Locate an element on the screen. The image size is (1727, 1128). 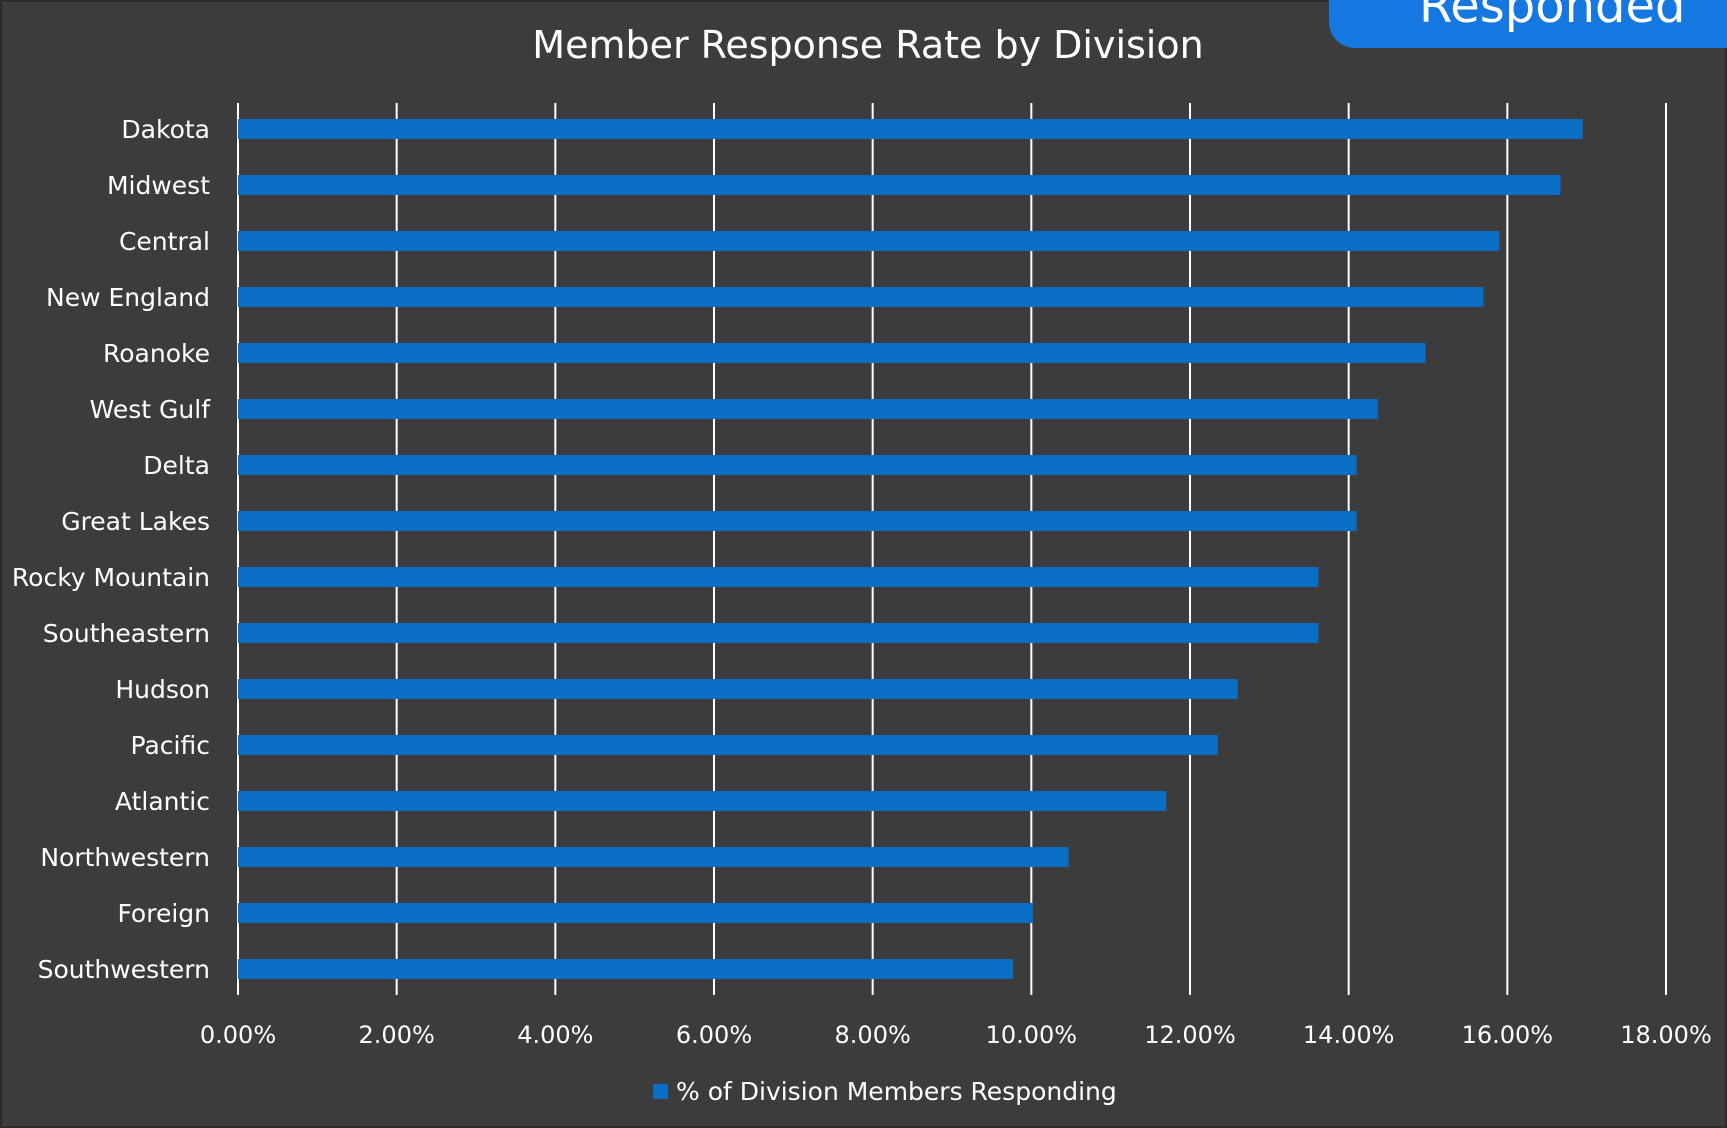
responded-badge: Responded is located at coordinates (1528, 24).